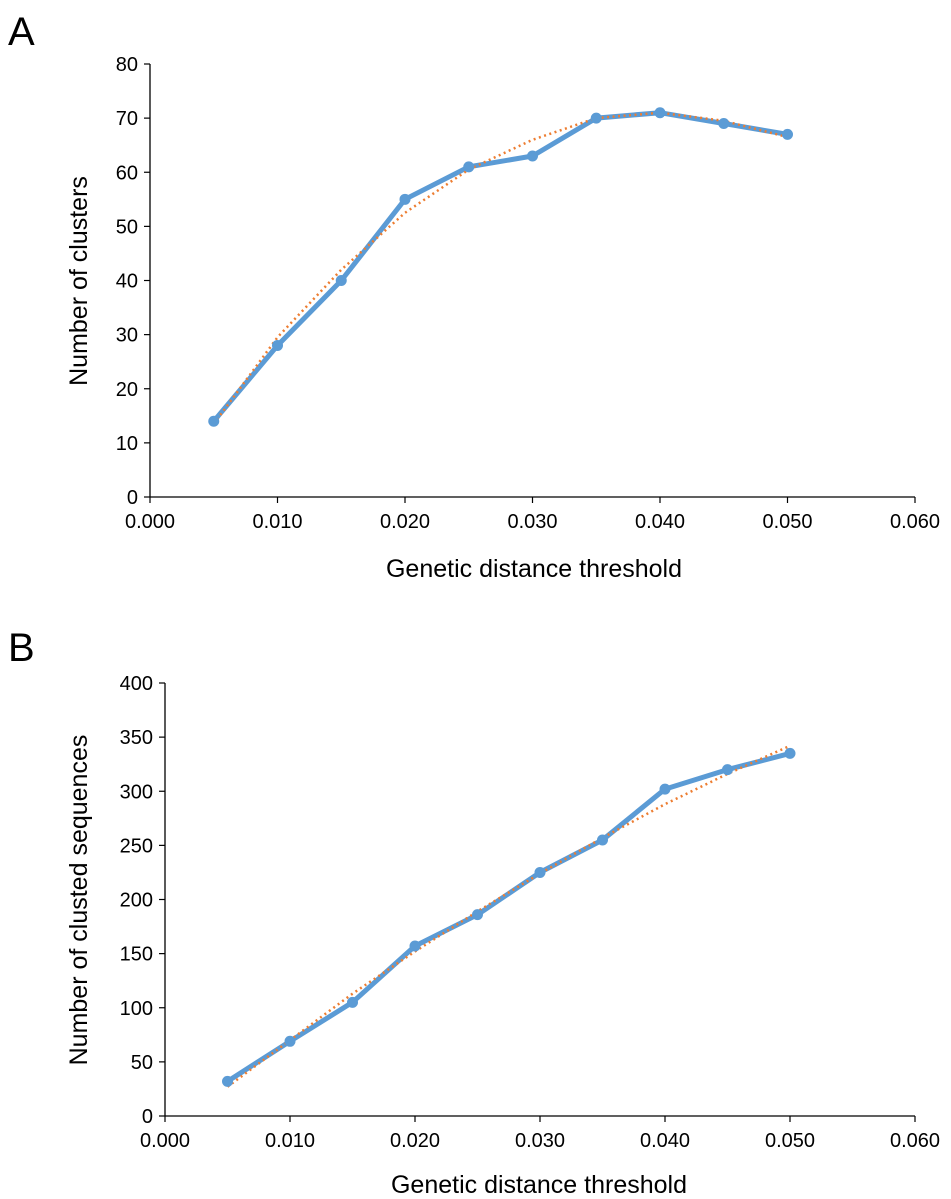 Image resolution: width=951 pixels, height=1199 pixels. Describe the element at coordinates (21, 32) in the screenshot. I see `panel-label-a: A` at that location.